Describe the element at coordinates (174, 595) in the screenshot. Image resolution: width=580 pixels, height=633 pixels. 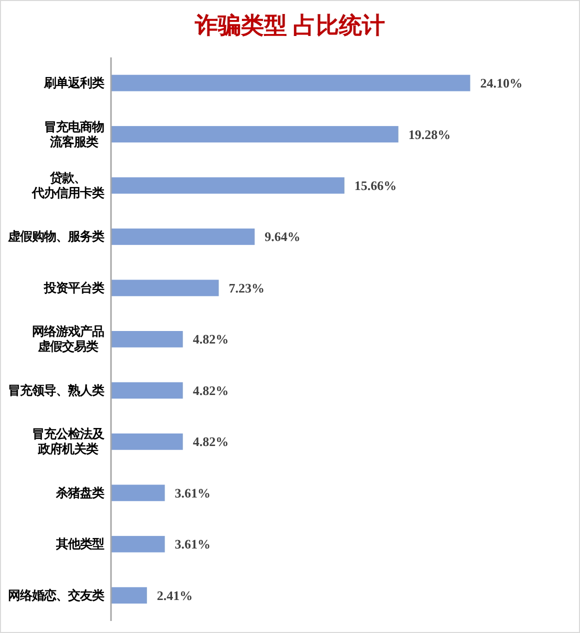
I see `data-label: 2.41%` at that location.